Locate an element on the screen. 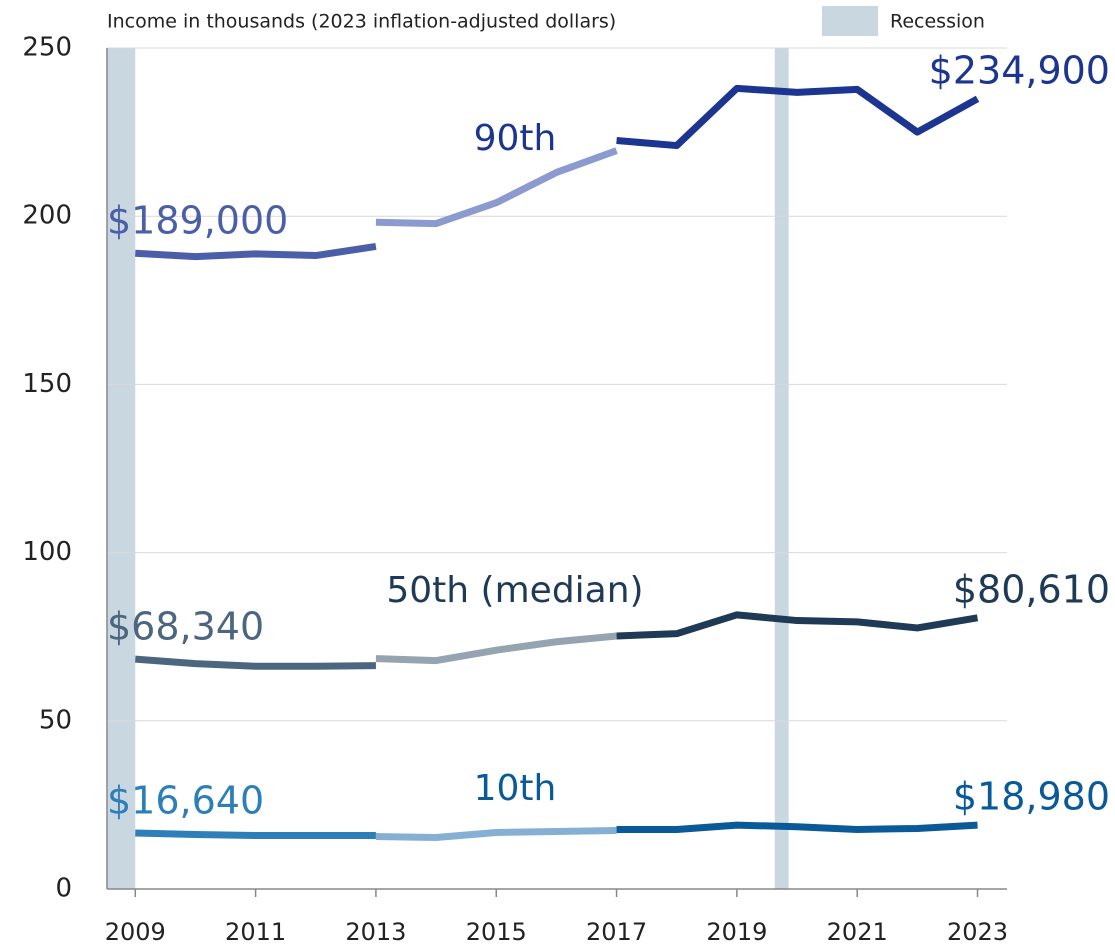 This screenshot has width=1115, height=949. x-tick-label: 2021 is located at coordinates (857, 932).